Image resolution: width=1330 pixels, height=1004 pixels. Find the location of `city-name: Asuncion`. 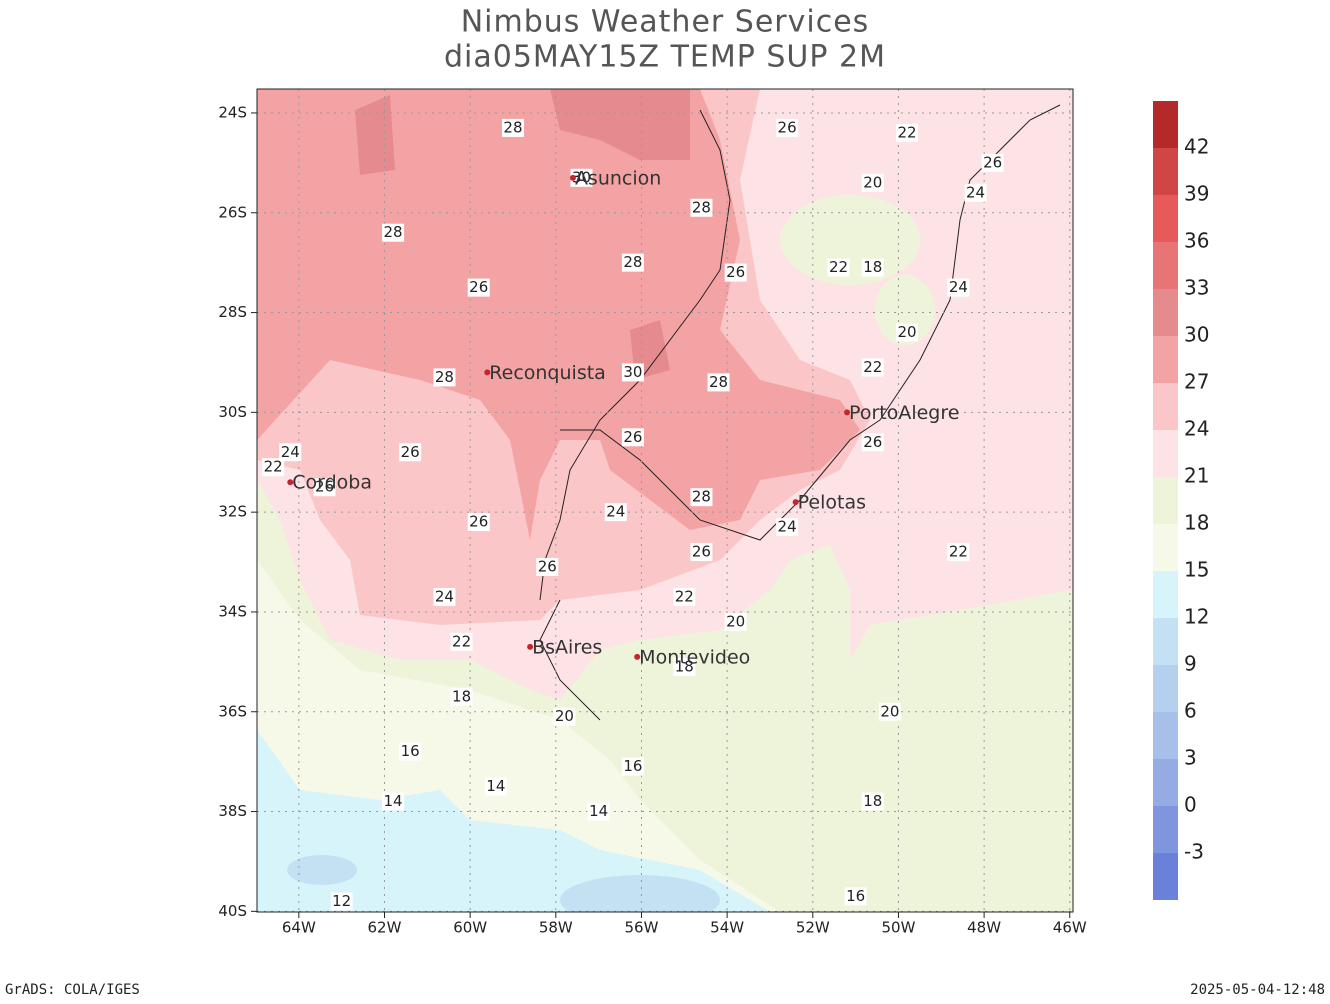

city-name: Asuncion is located at coordinates (618, 178).